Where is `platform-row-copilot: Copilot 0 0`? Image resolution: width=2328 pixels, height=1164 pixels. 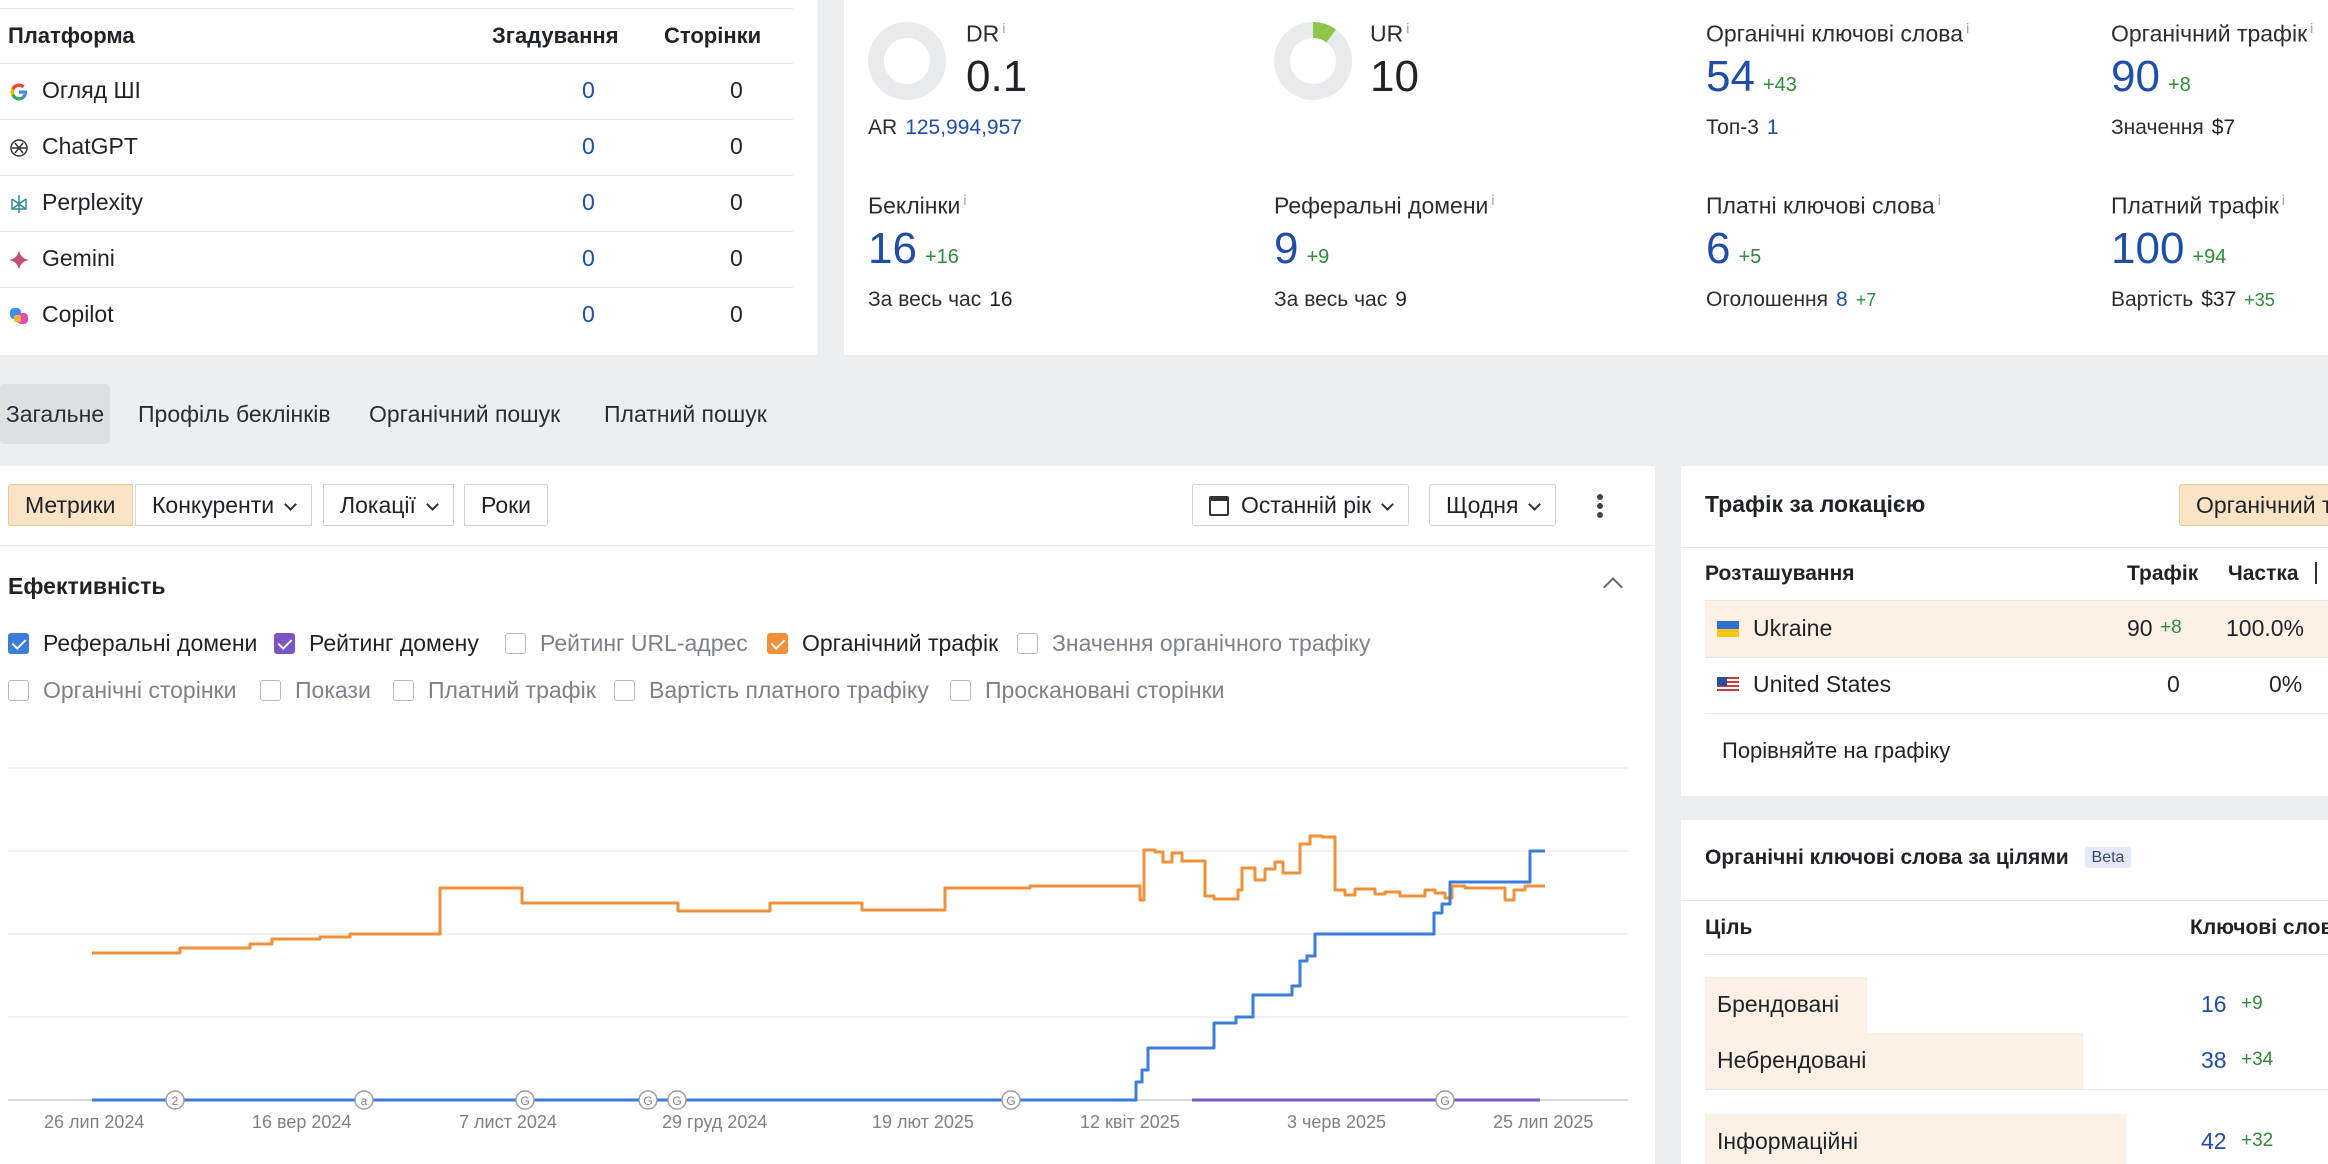
platform-row-copilot: Copilot 0 0 is located at coordinates (396, 315).